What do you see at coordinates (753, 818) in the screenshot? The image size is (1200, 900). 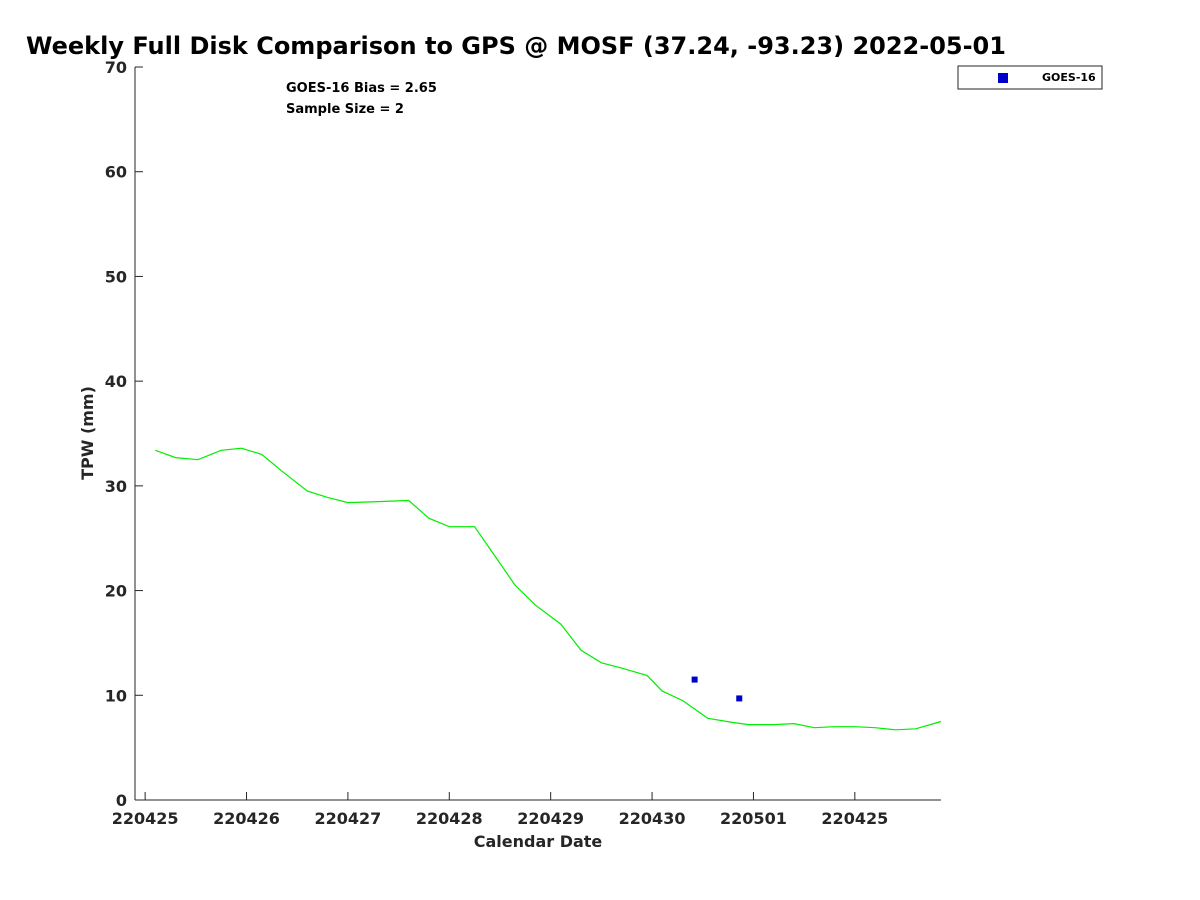 I see `x-tick-label: 220501` at bounding box center [753, 818].